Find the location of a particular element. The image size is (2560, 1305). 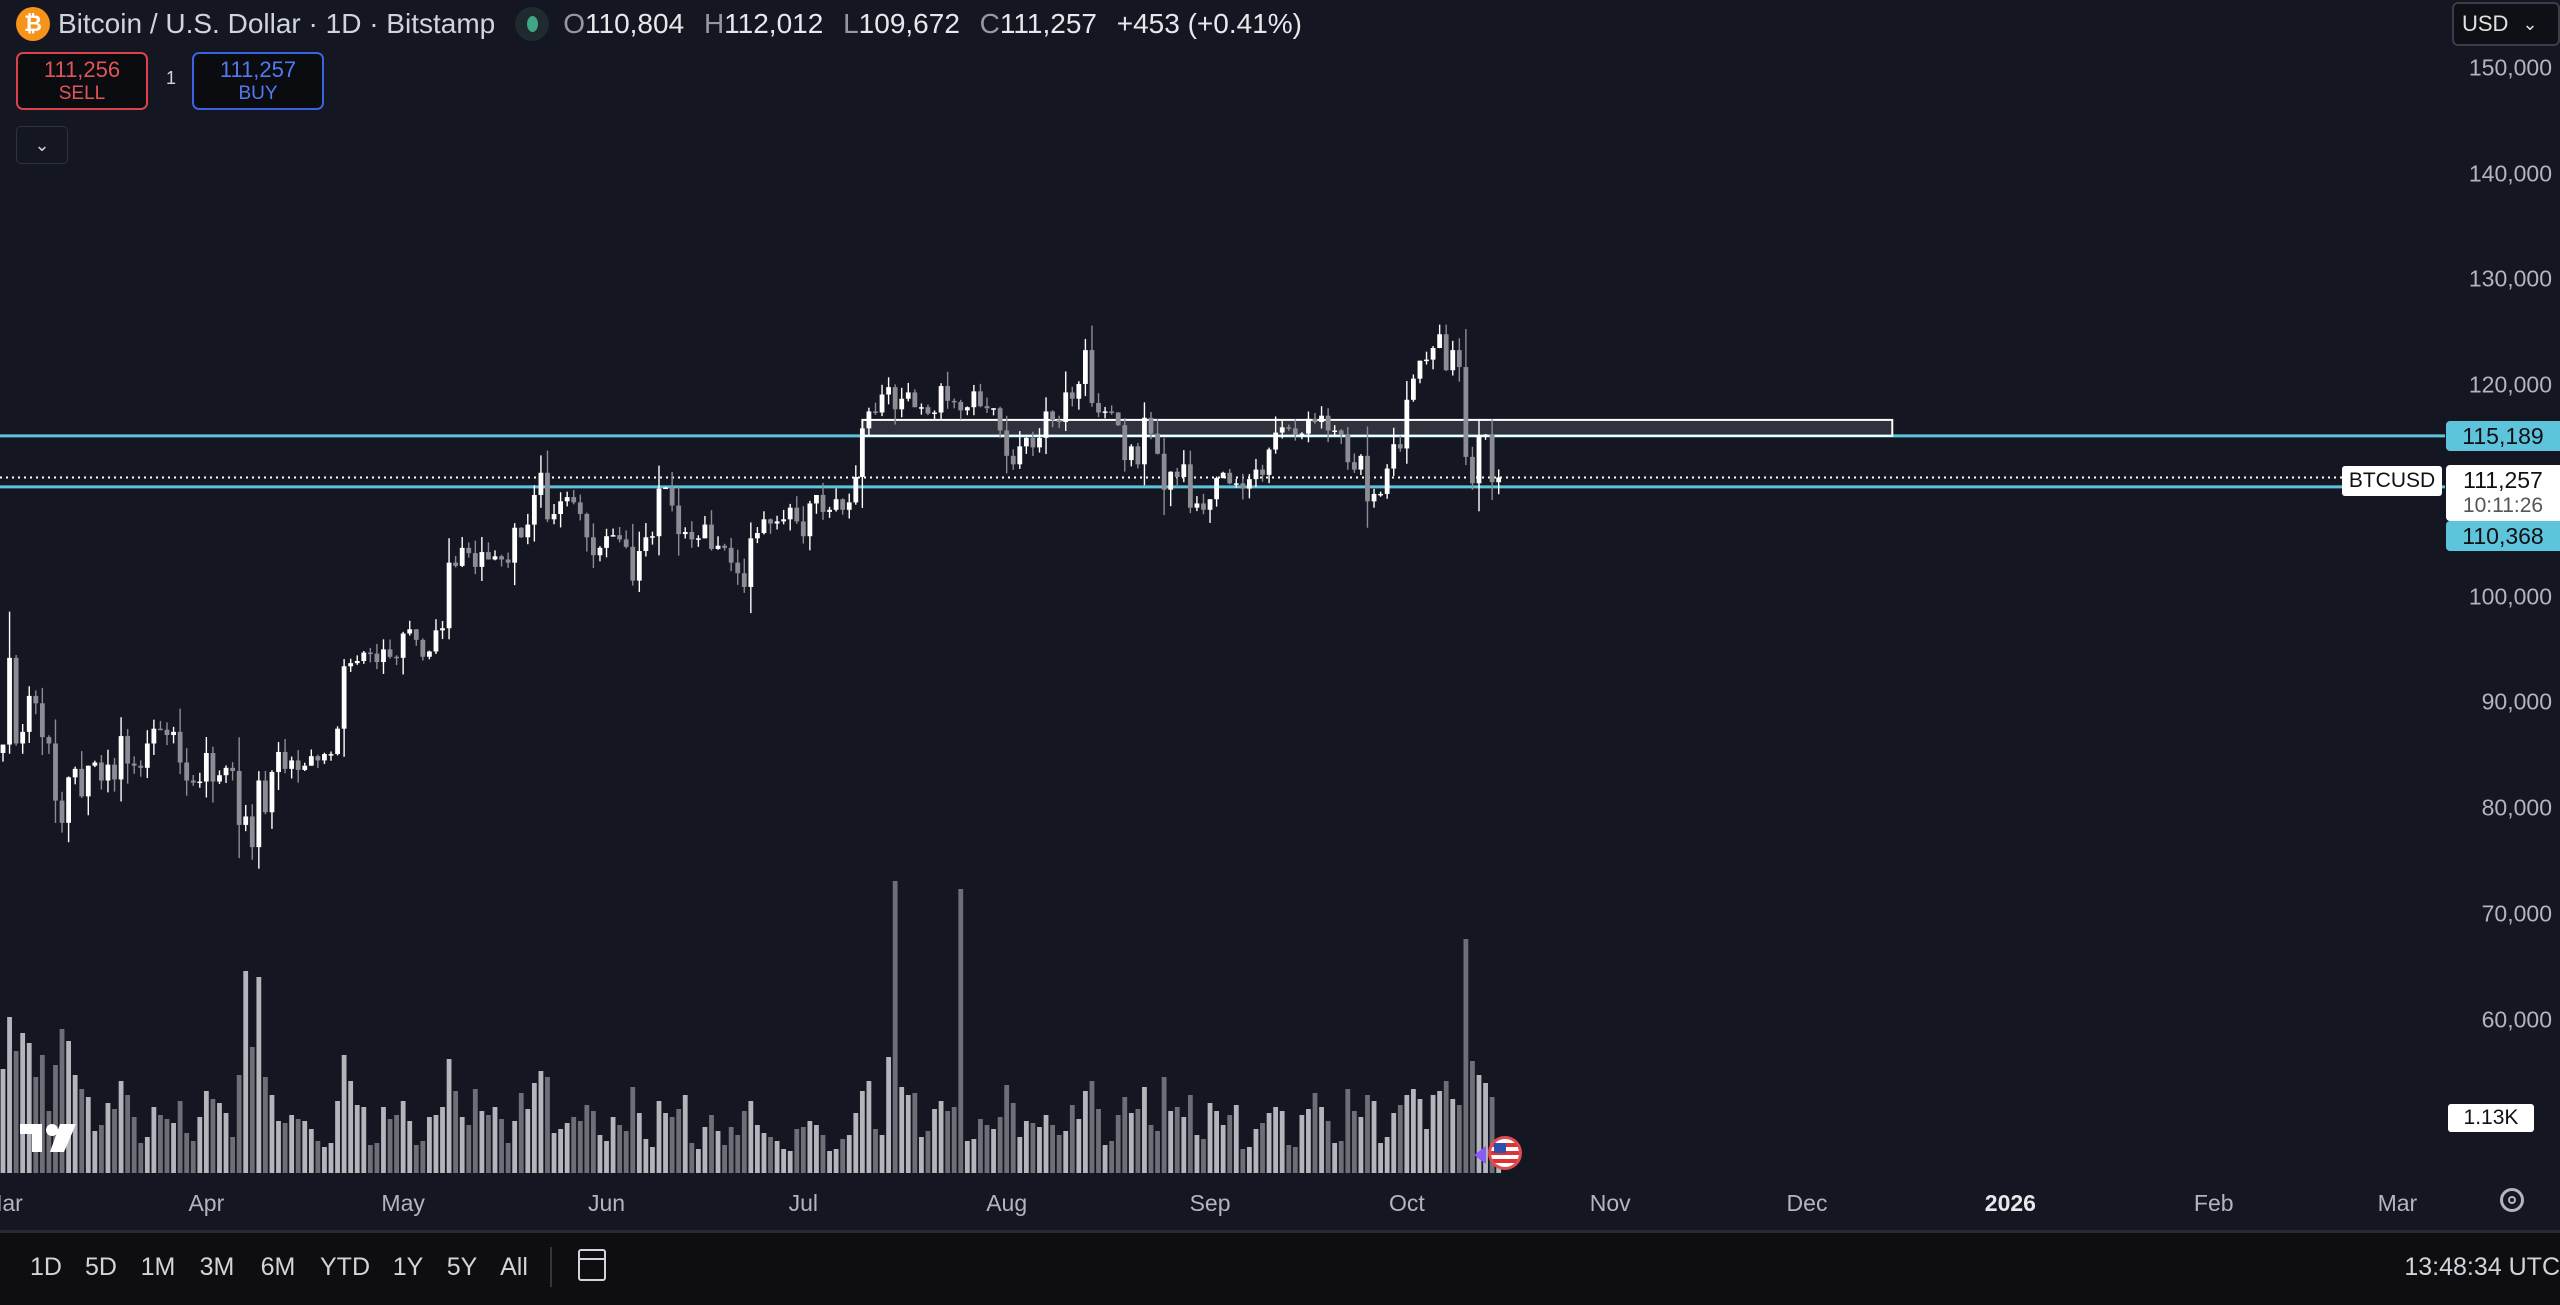

symbol-title: Bitcoin / U.S. Dollar · 1D · Bitstamp is located at coordinates (277, 23).